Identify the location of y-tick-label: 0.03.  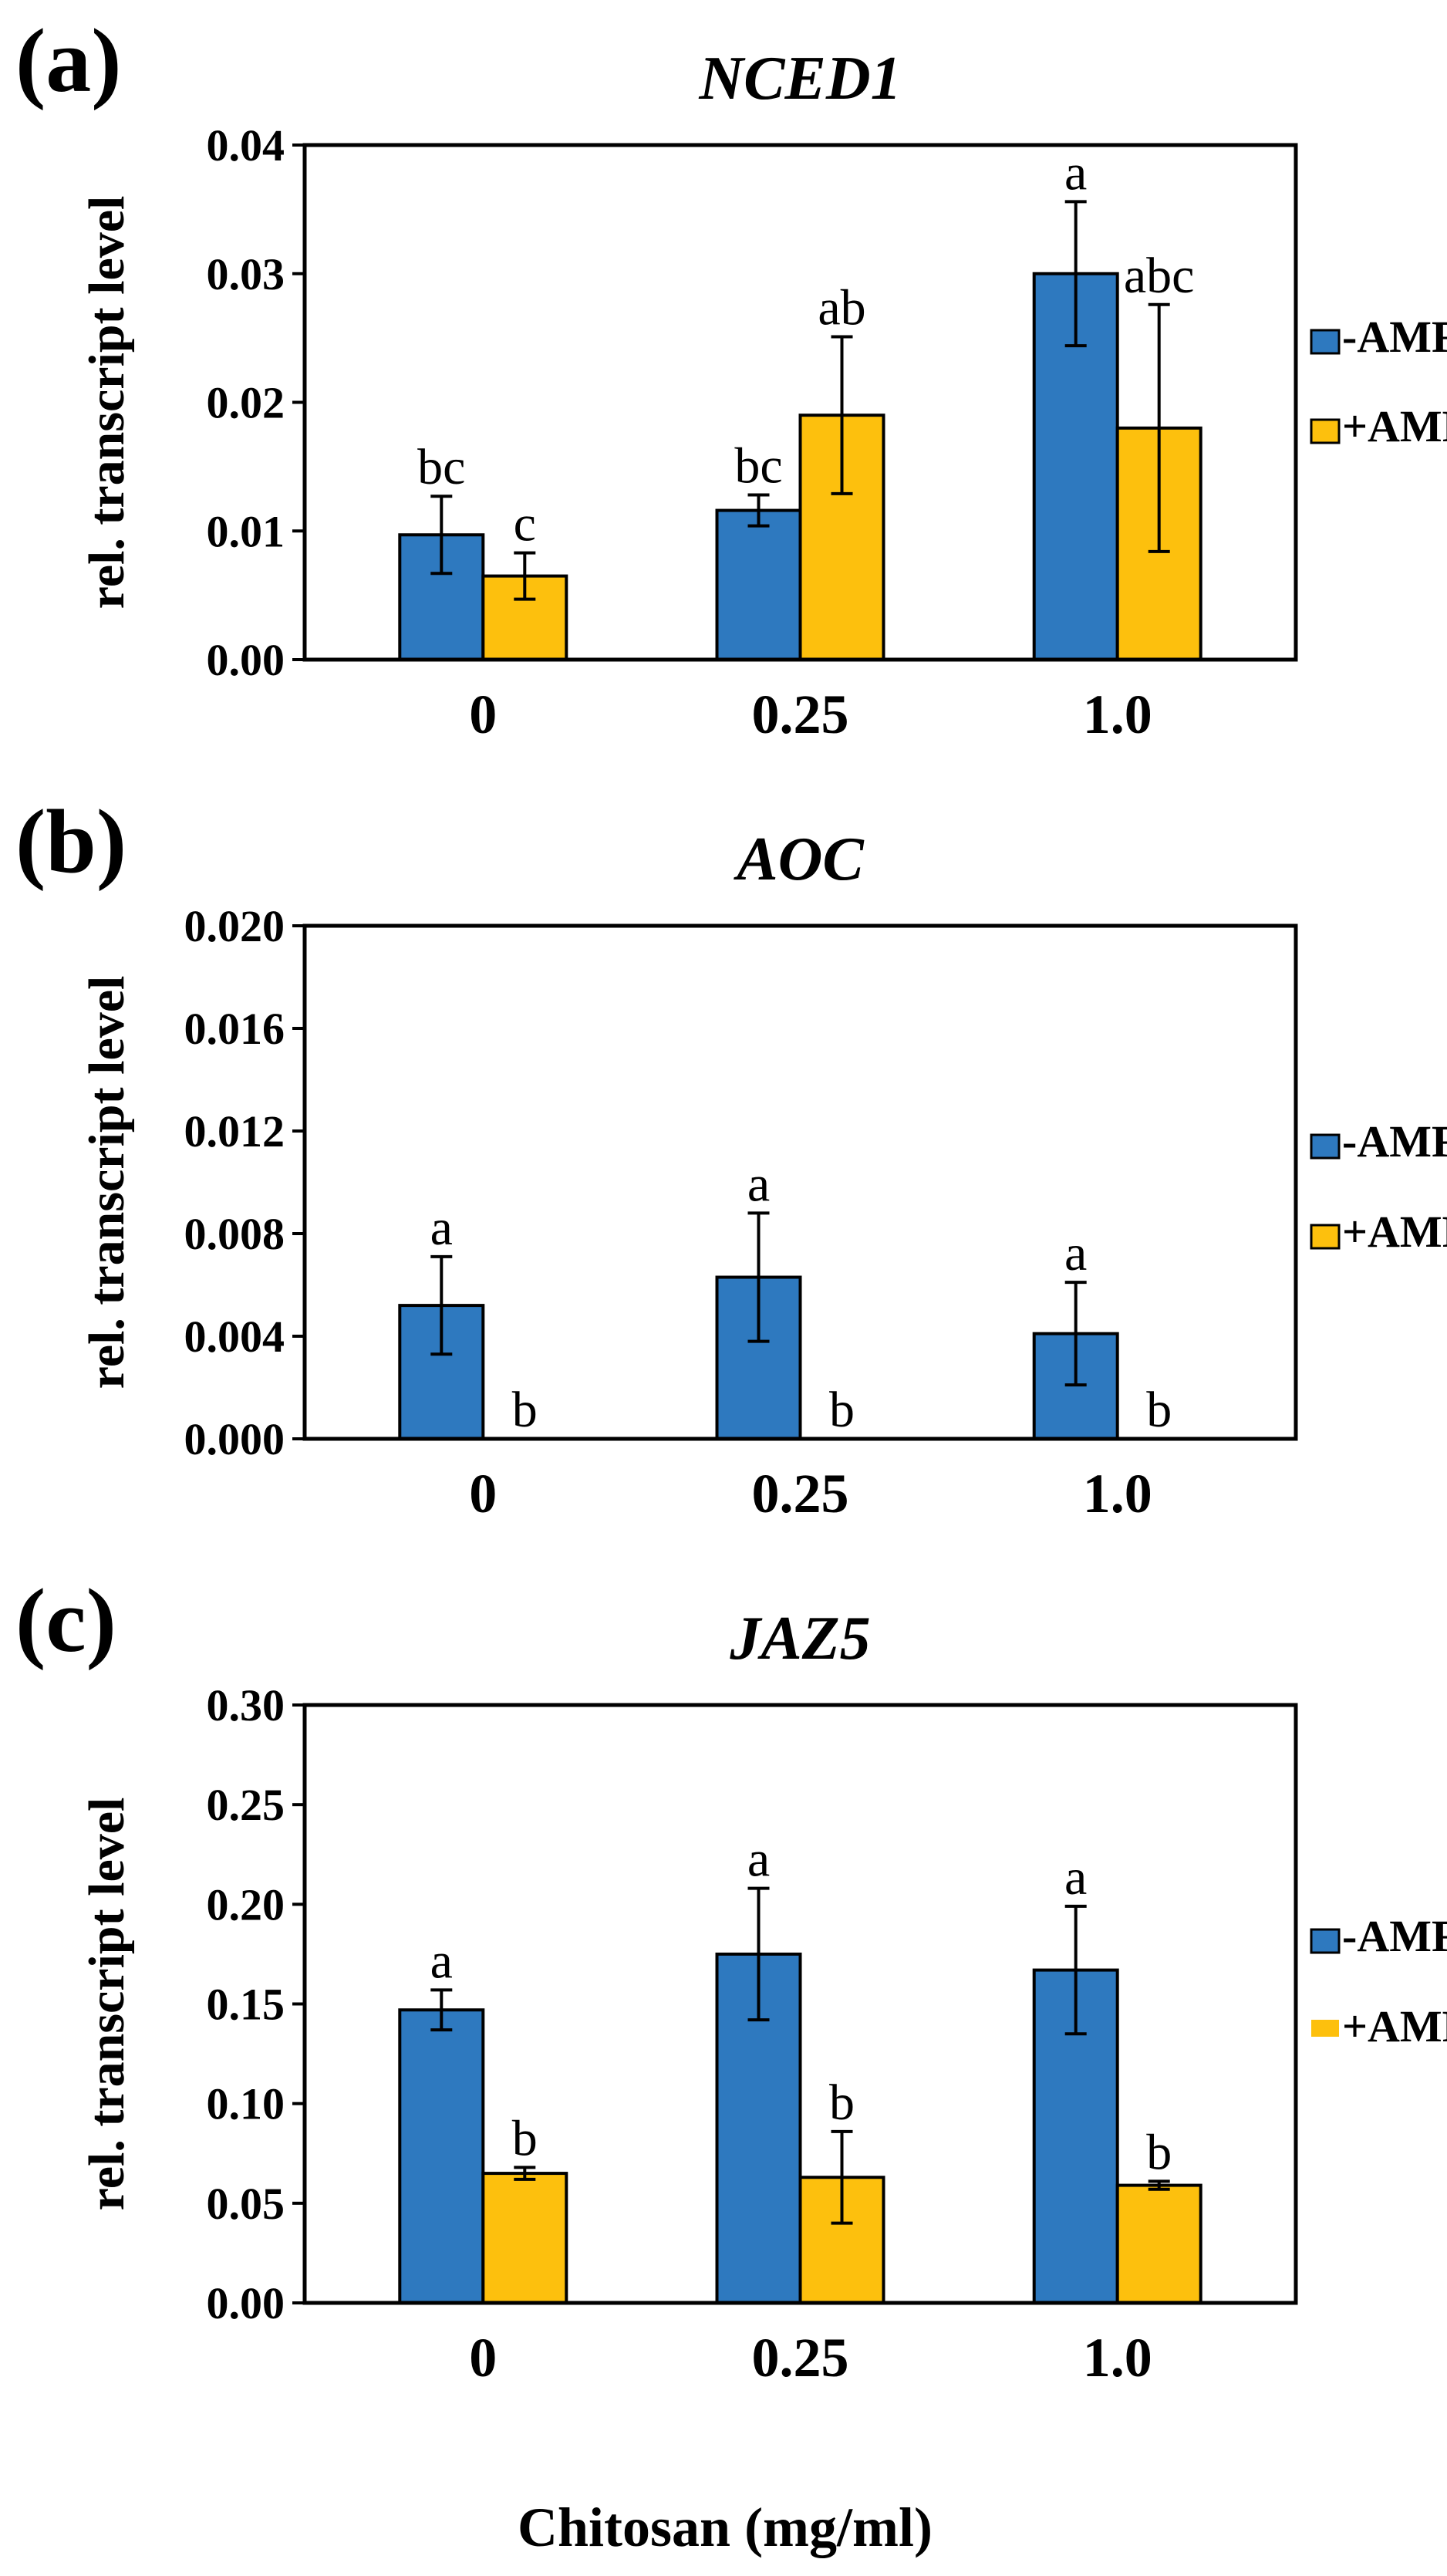
(246, 274).